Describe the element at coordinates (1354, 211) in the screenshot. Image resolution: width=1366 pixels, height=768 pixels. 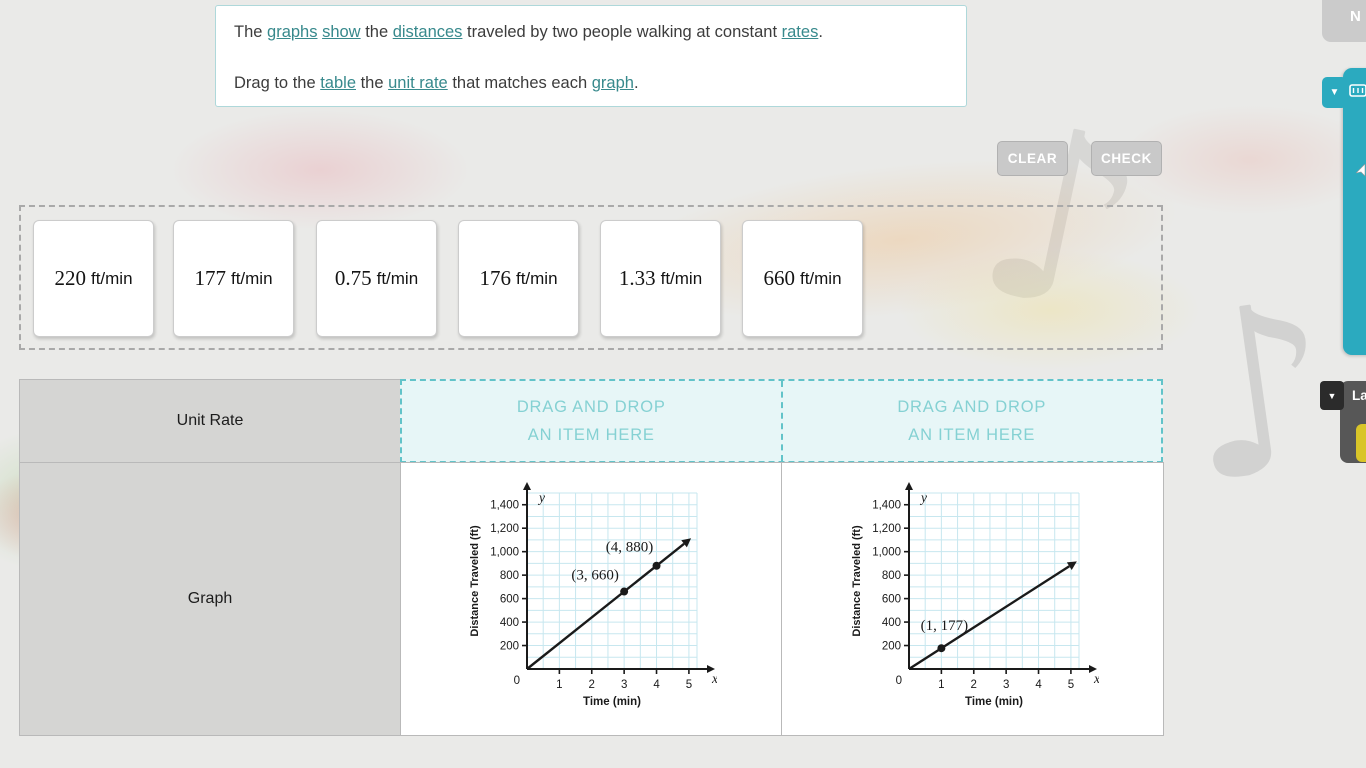
I see `toolbar-flyout-tab` at that location.